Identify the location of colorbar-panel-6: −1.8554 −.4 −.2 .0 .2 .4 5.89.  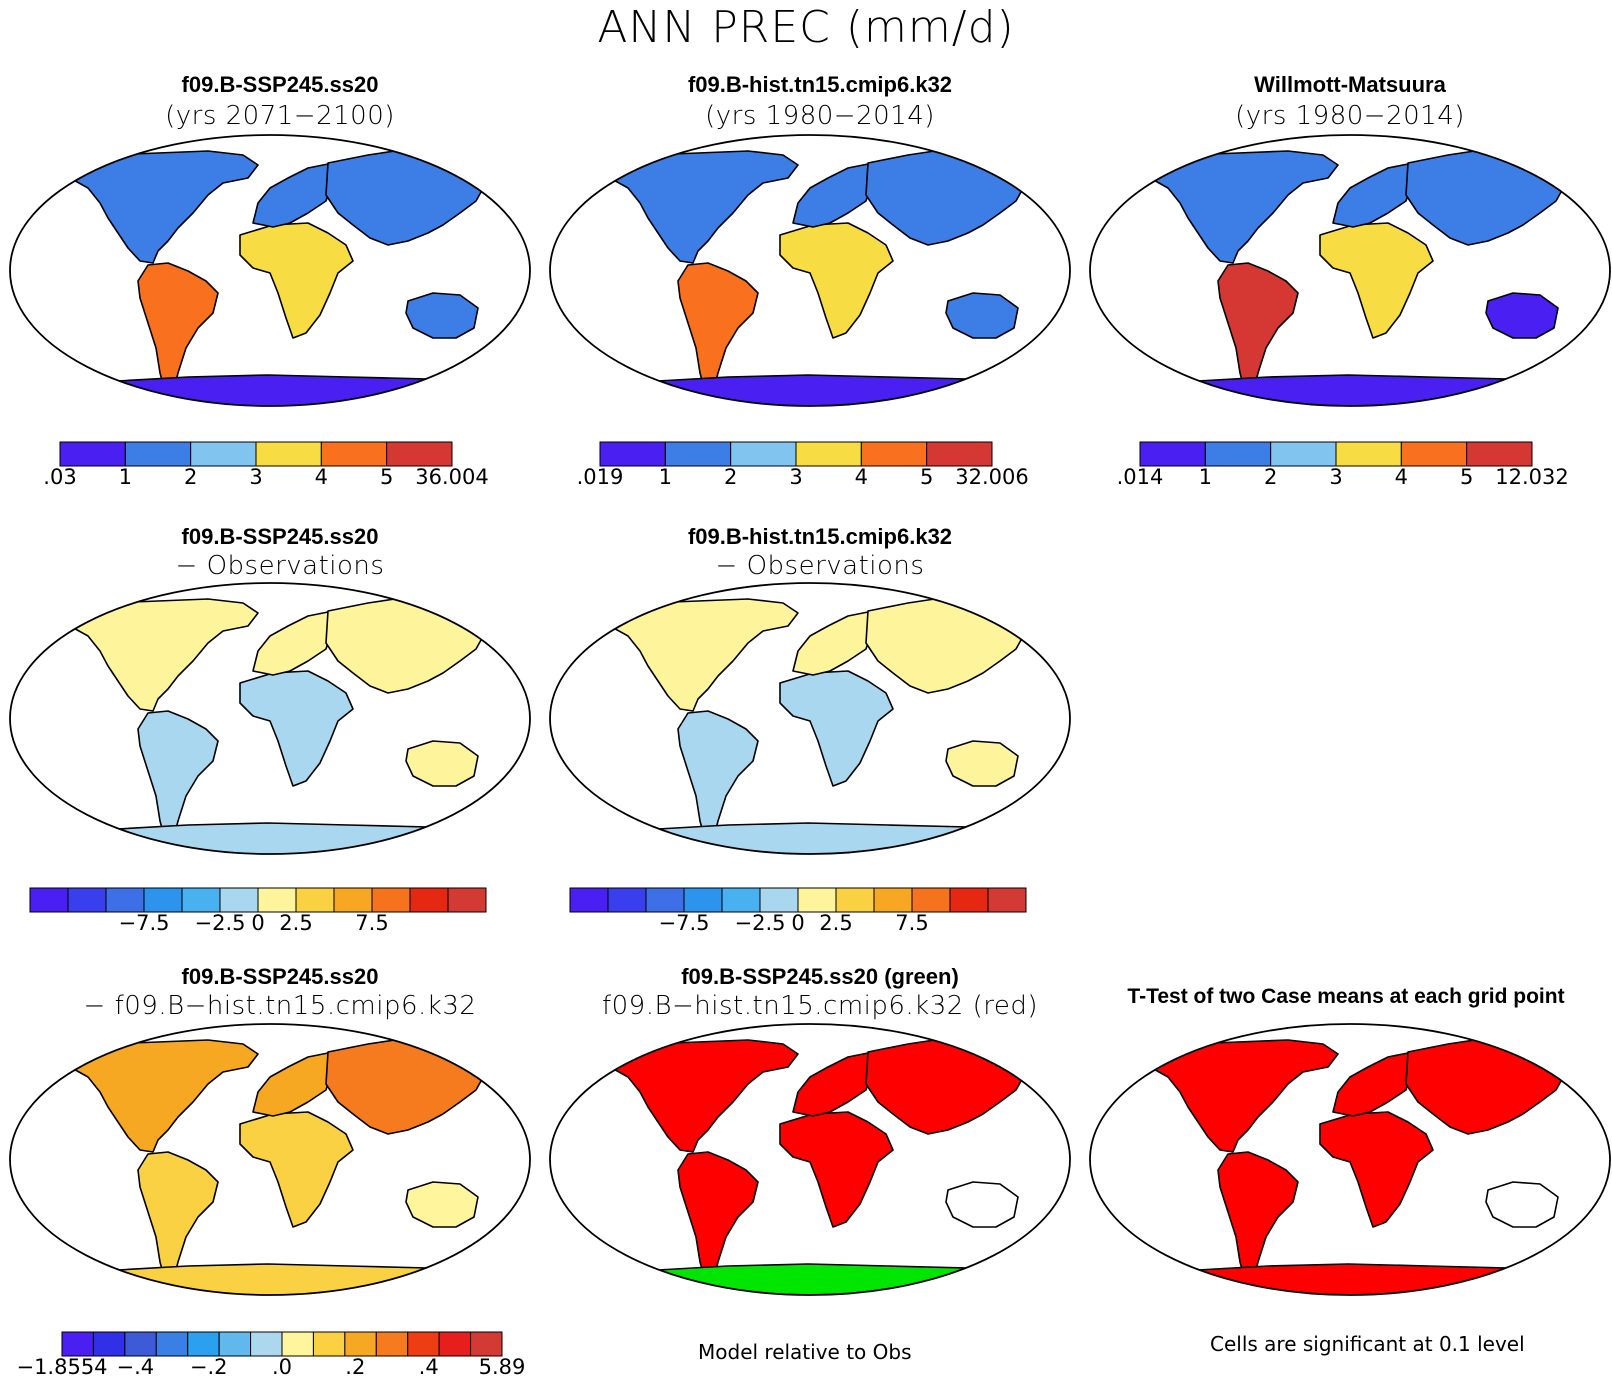
(270, 1355).